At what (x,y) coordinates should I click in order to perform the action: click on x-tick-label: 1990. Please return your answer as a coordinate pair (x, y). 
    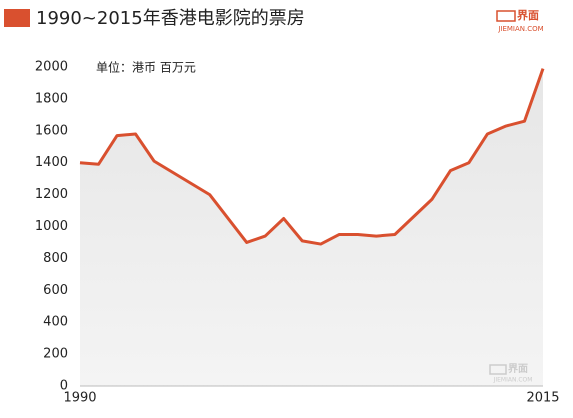
    Looking at the image, I should click on (79, 398).